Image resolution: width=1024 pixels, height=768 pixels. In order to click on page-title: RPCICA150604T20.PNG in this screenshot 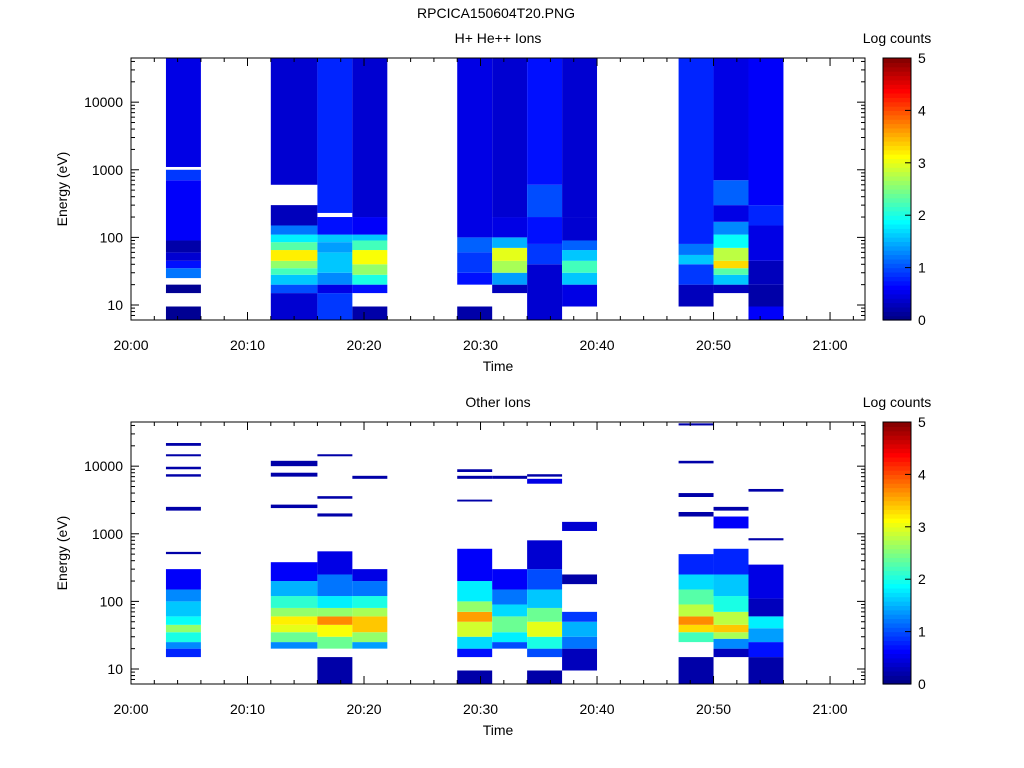, I will do `click(496, 13)`.